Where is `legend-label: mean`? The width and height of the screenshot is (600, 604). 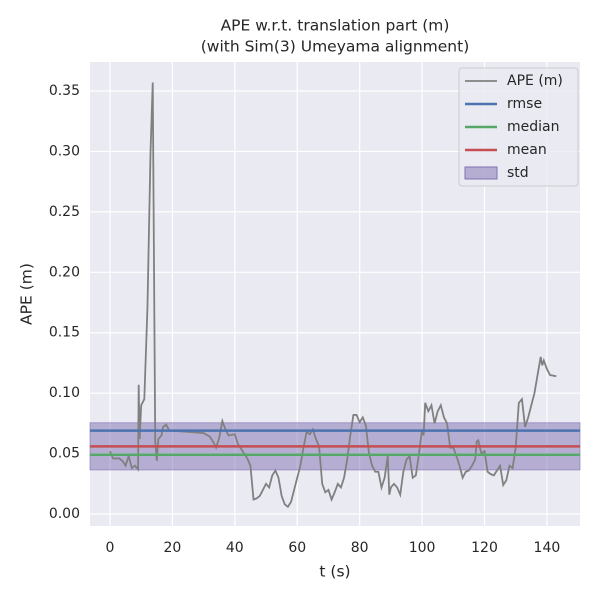
legend-label: mean is located at coordinates (527, 150).